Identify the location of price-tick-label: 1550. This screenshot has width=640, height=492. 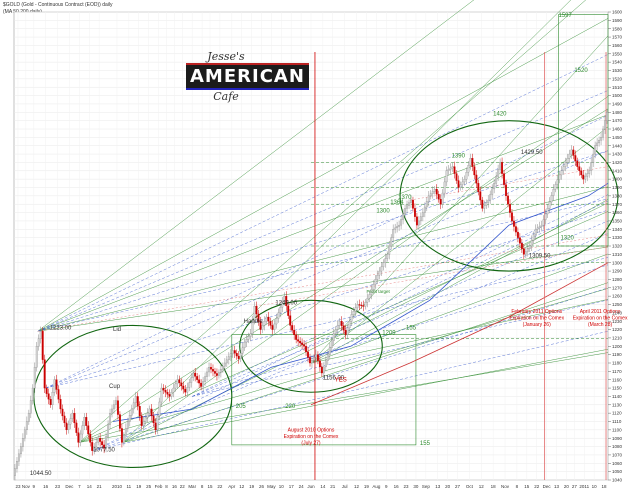
(617, 53).